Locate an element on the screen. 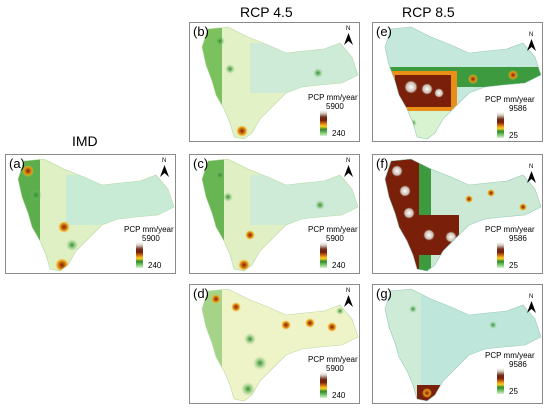  north-arrow-a: N is located at coordinates (165, 168).